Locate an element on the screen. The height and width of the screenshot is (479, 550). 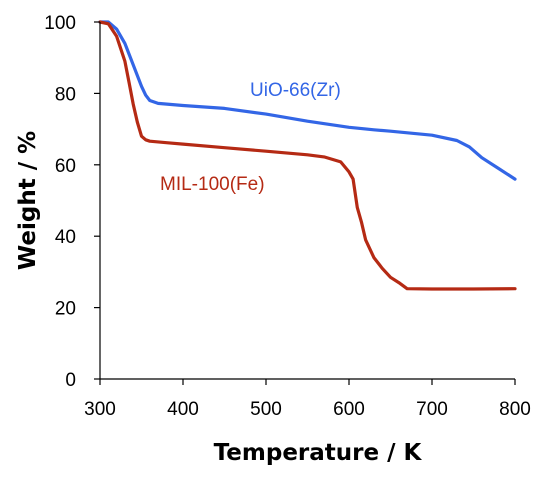
y-tick-label-4: 80 is located at coordinates (65, 94).